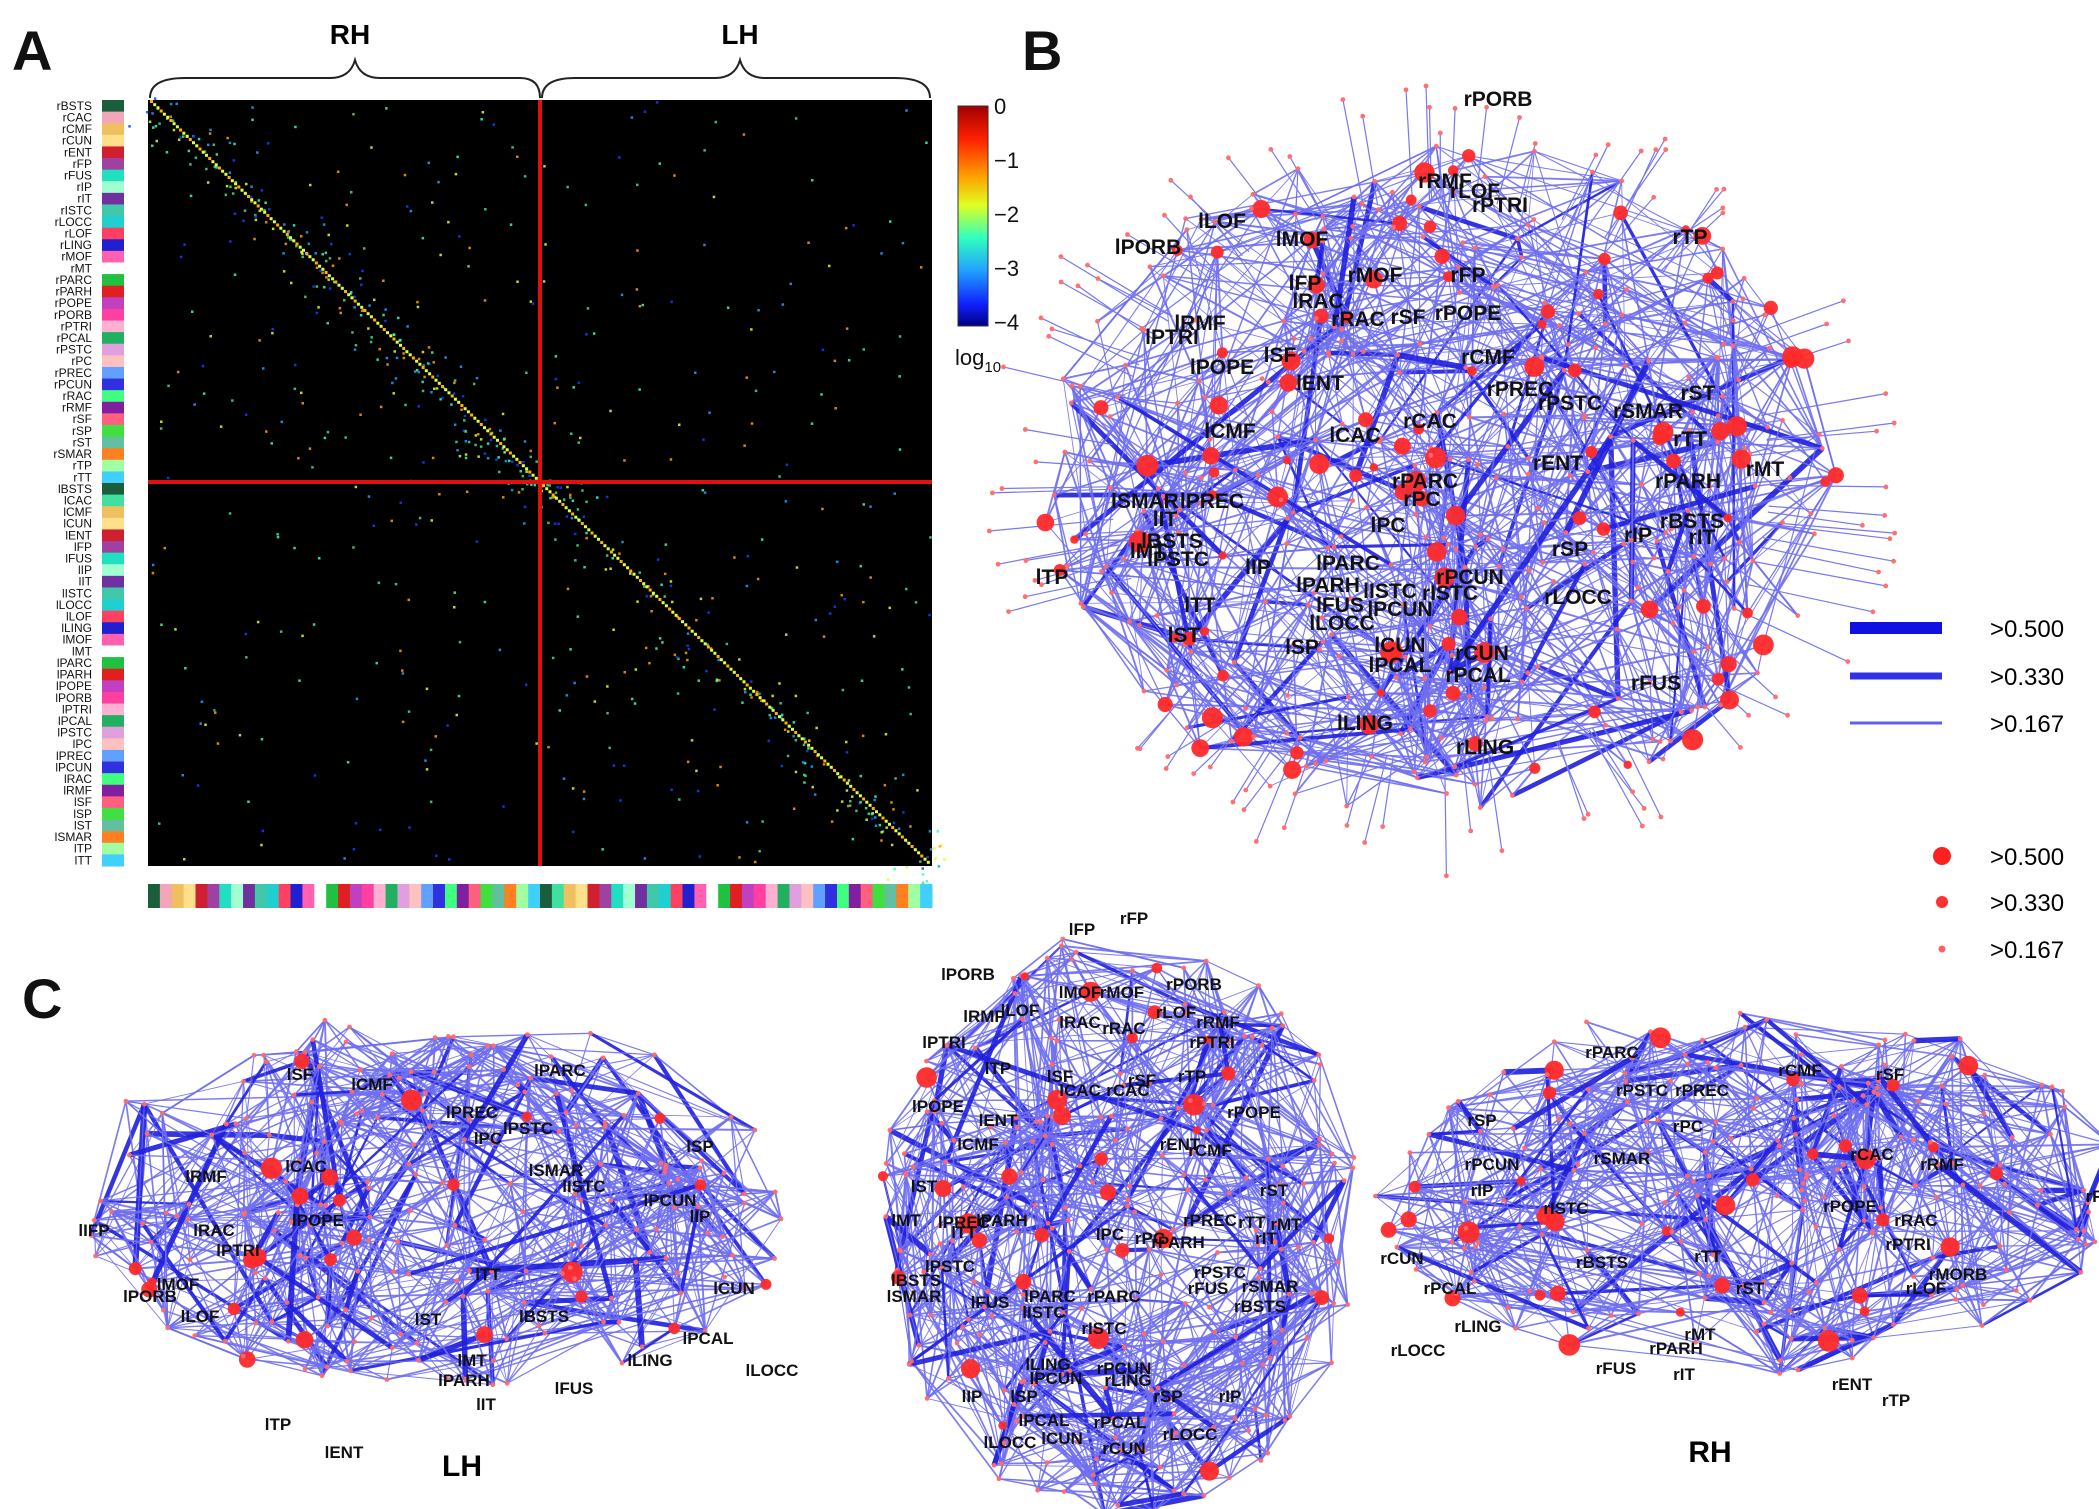 This screenshot has width=2099, height=1509. What do you see at coordinates (973, 216) in the screenshot?
I see `colorbar` at bounding box center [973, 216].